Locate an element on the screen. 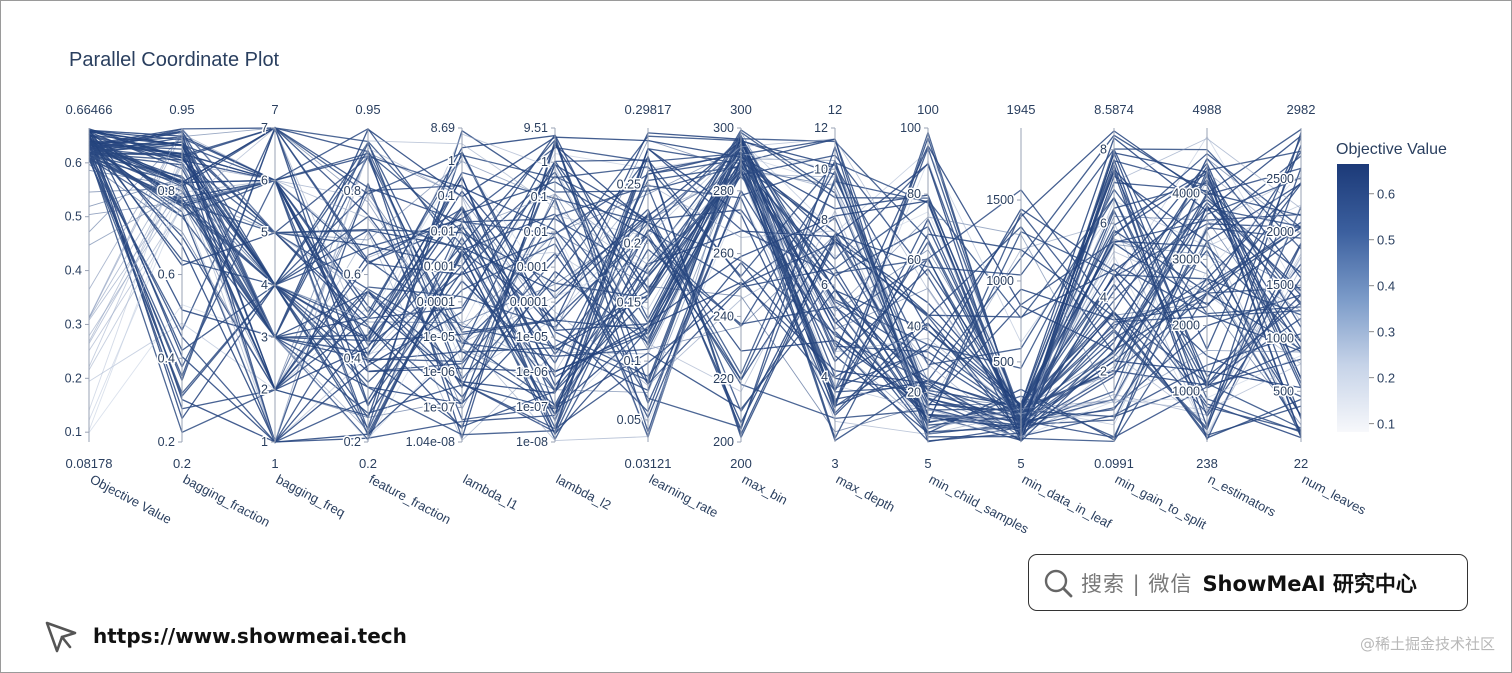 The height and width of the screenshot is (673, 1512). cursor-pointer-icon is located at coordinates (61, 637).